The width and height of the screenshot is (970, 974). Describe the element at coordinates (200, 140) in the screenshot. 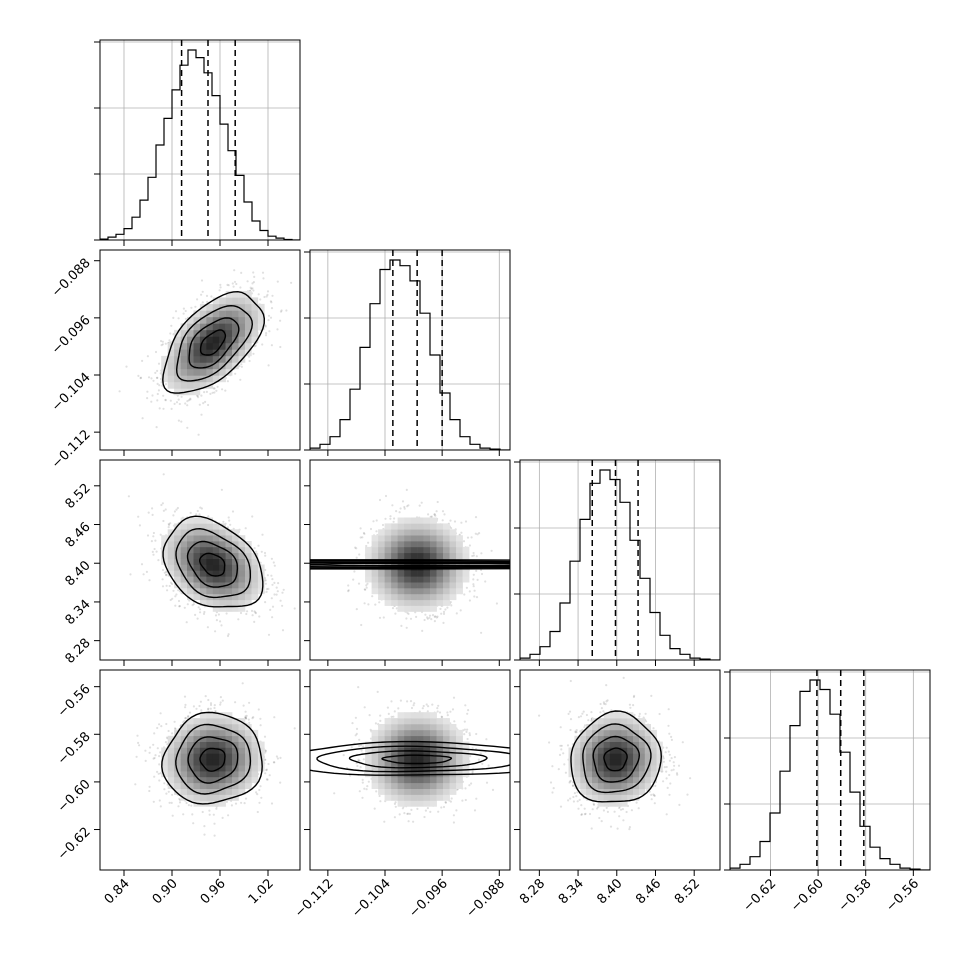

I see `panel-frame` at that location.